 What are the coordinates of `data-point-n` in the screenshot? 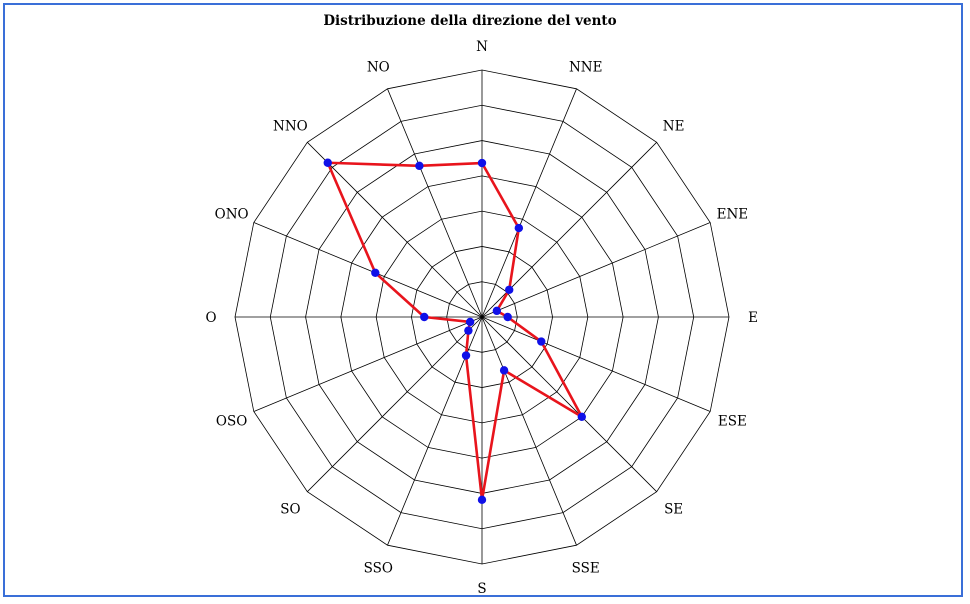 It's located at (482, 163).